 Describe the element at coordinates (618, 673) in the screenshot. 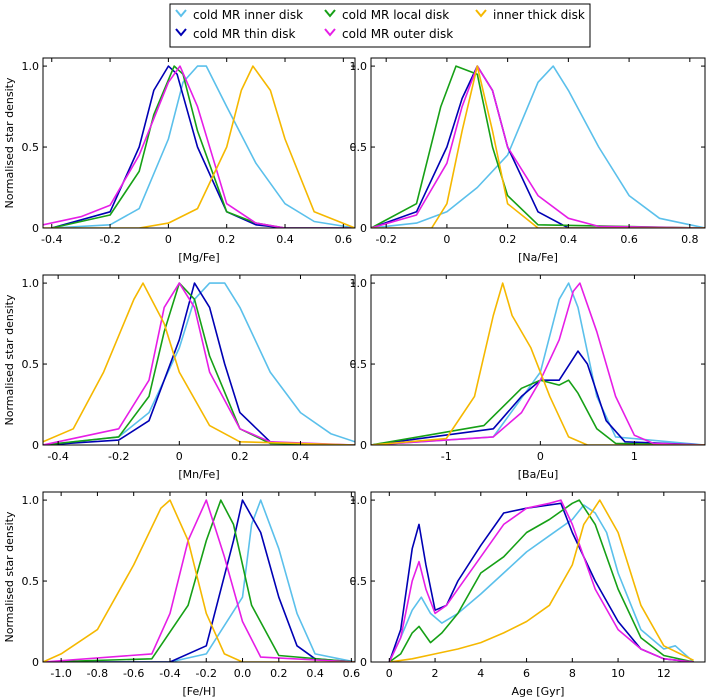

I see `x-tick-label: 10` at that location.